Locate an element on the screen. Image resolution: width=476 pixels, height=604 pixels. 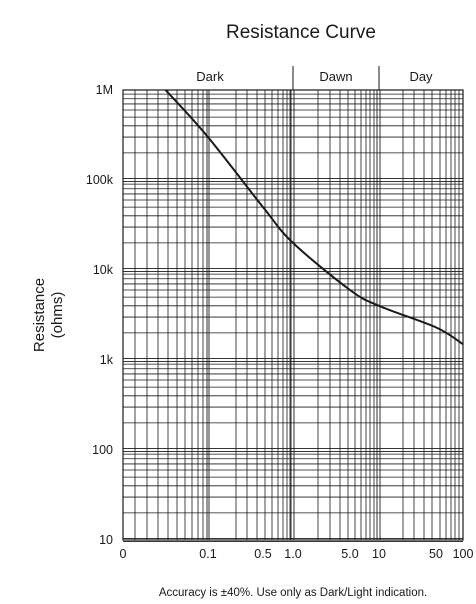
region-label-day: Day is located at coordinates (421, 76).